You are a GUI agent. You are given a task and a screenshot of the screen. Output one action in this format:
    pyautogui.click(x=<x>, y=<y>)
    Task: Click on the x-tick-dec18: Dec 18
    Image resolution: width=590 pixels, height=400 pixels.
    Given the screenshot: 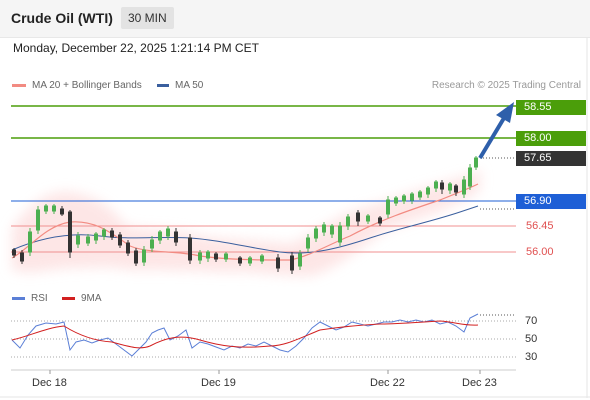 What is the action you would take?
    pyautogui.click(x=49, y=383)
    